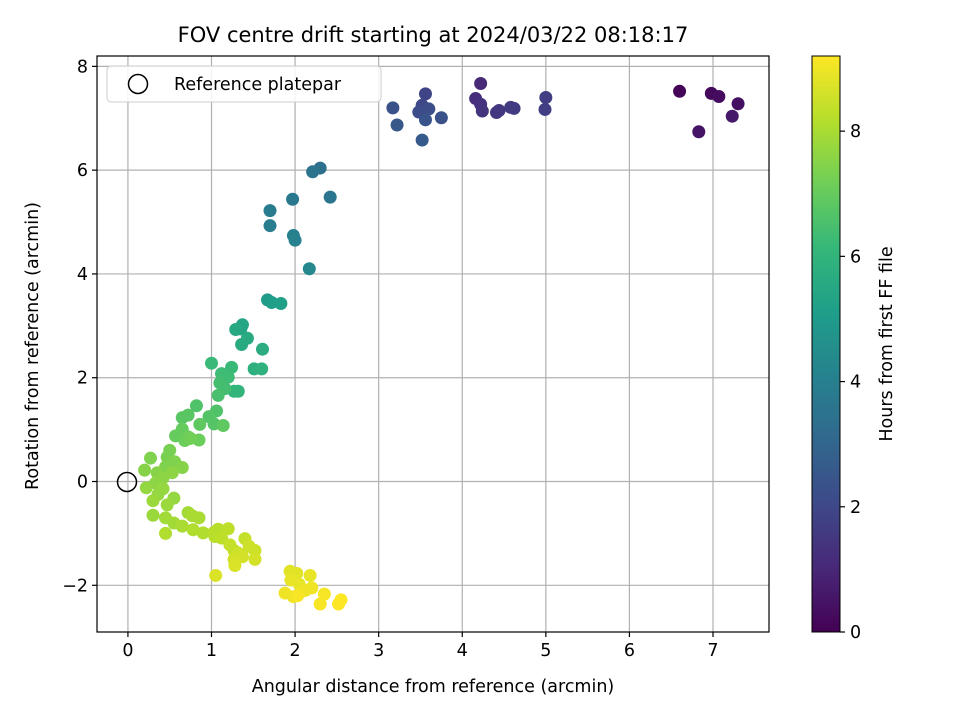 This screenshot has width=960, height=720. What do you see at coordinates (33, 346) in the screenshot?
I see `y-axis-label: Rotation from reference (arcmin)` at bounding box center [33, 346].